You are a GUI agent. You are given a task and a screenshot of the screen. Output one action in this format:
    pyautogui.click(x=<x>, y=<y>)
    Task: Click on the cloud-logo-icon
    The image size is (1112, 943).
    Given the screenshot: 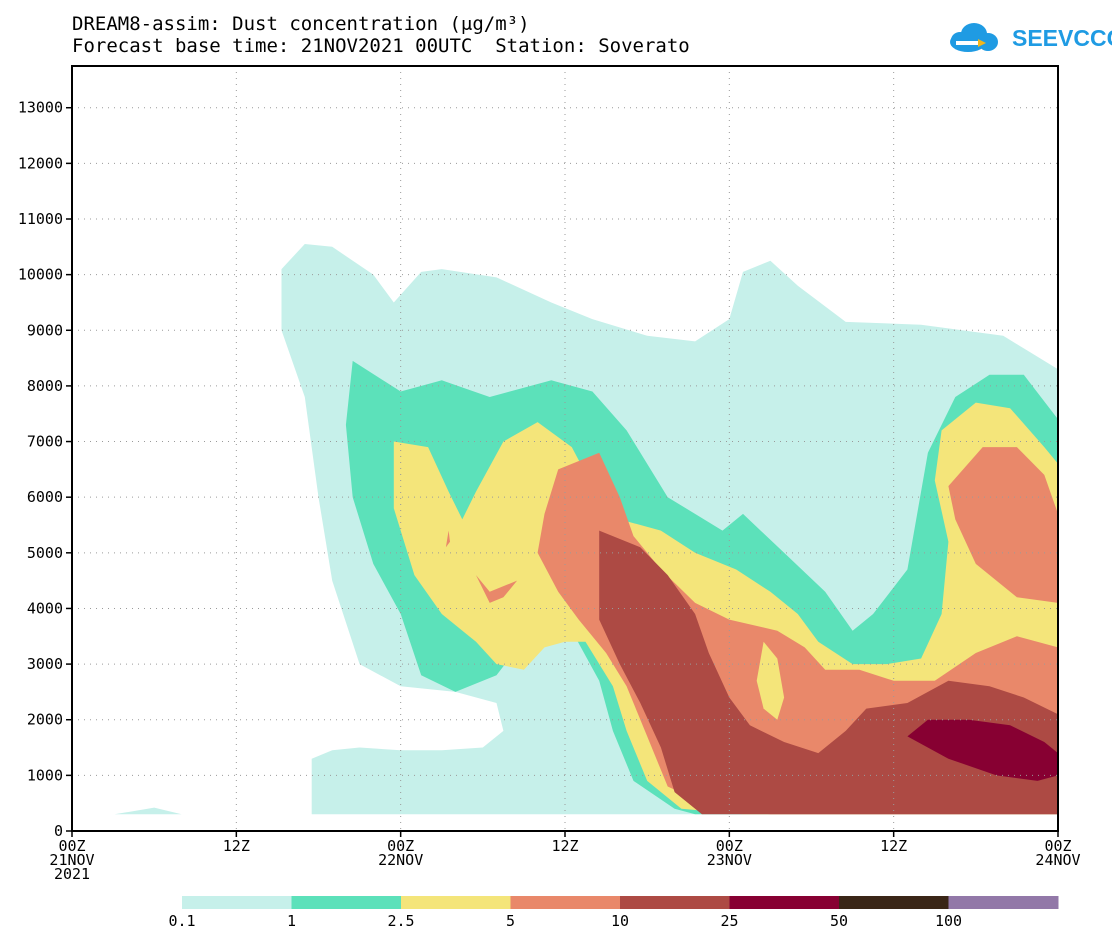 What is the action you would take?
    pyautogui.click(x=974, y=37)
    